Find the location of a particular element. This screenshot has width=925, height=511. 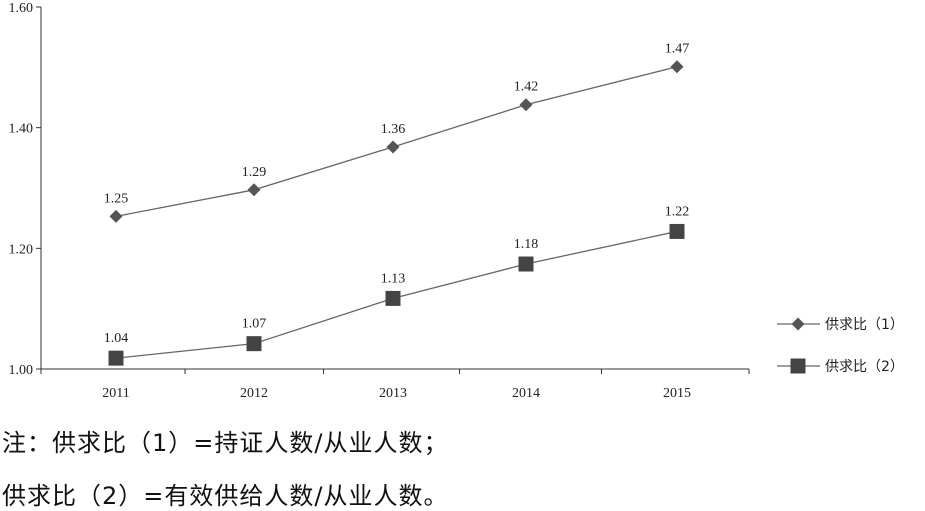

data-label: 1.36 is located at coordinates (393, 129).